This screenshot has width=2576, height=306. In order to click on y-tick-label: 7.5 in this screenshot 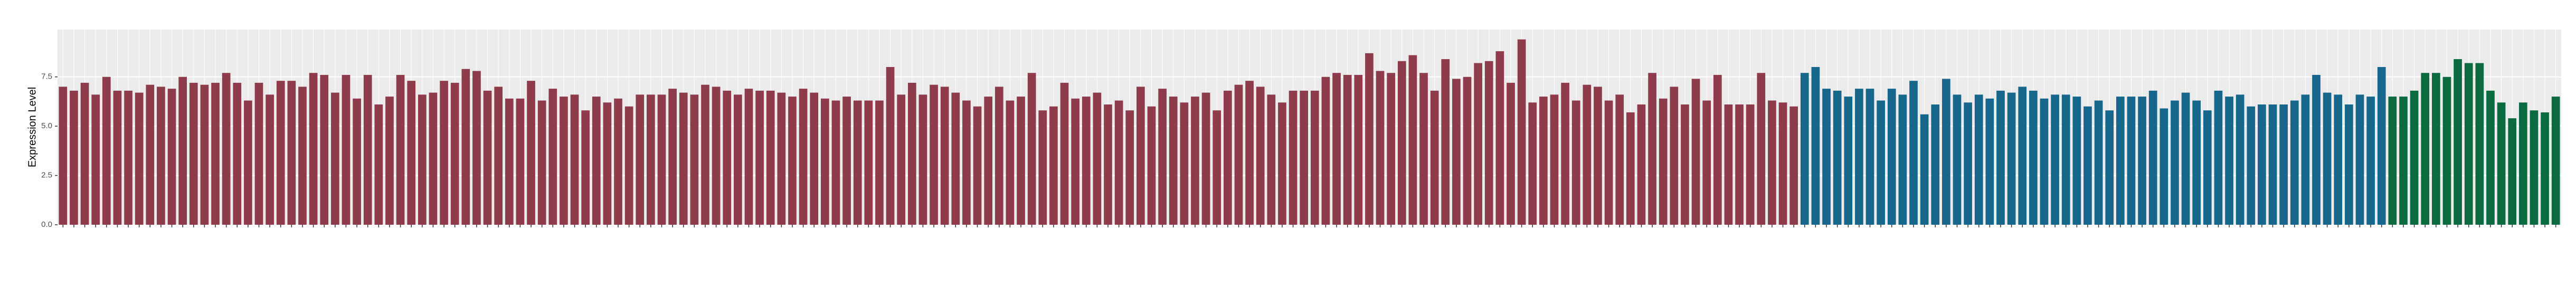, I will do `click(46, 77)`.